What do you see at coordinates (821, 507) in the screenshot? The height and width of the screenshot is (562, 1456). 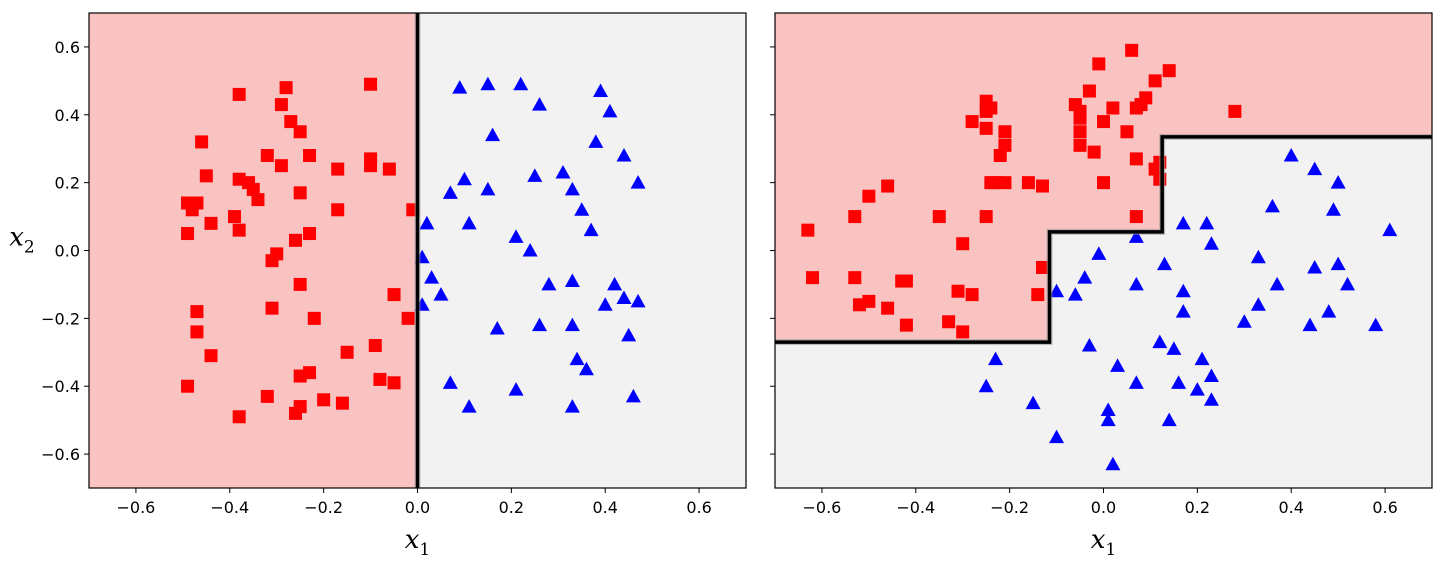 I see `x-tick-label: −0.6` at bounding box center [821, 507].